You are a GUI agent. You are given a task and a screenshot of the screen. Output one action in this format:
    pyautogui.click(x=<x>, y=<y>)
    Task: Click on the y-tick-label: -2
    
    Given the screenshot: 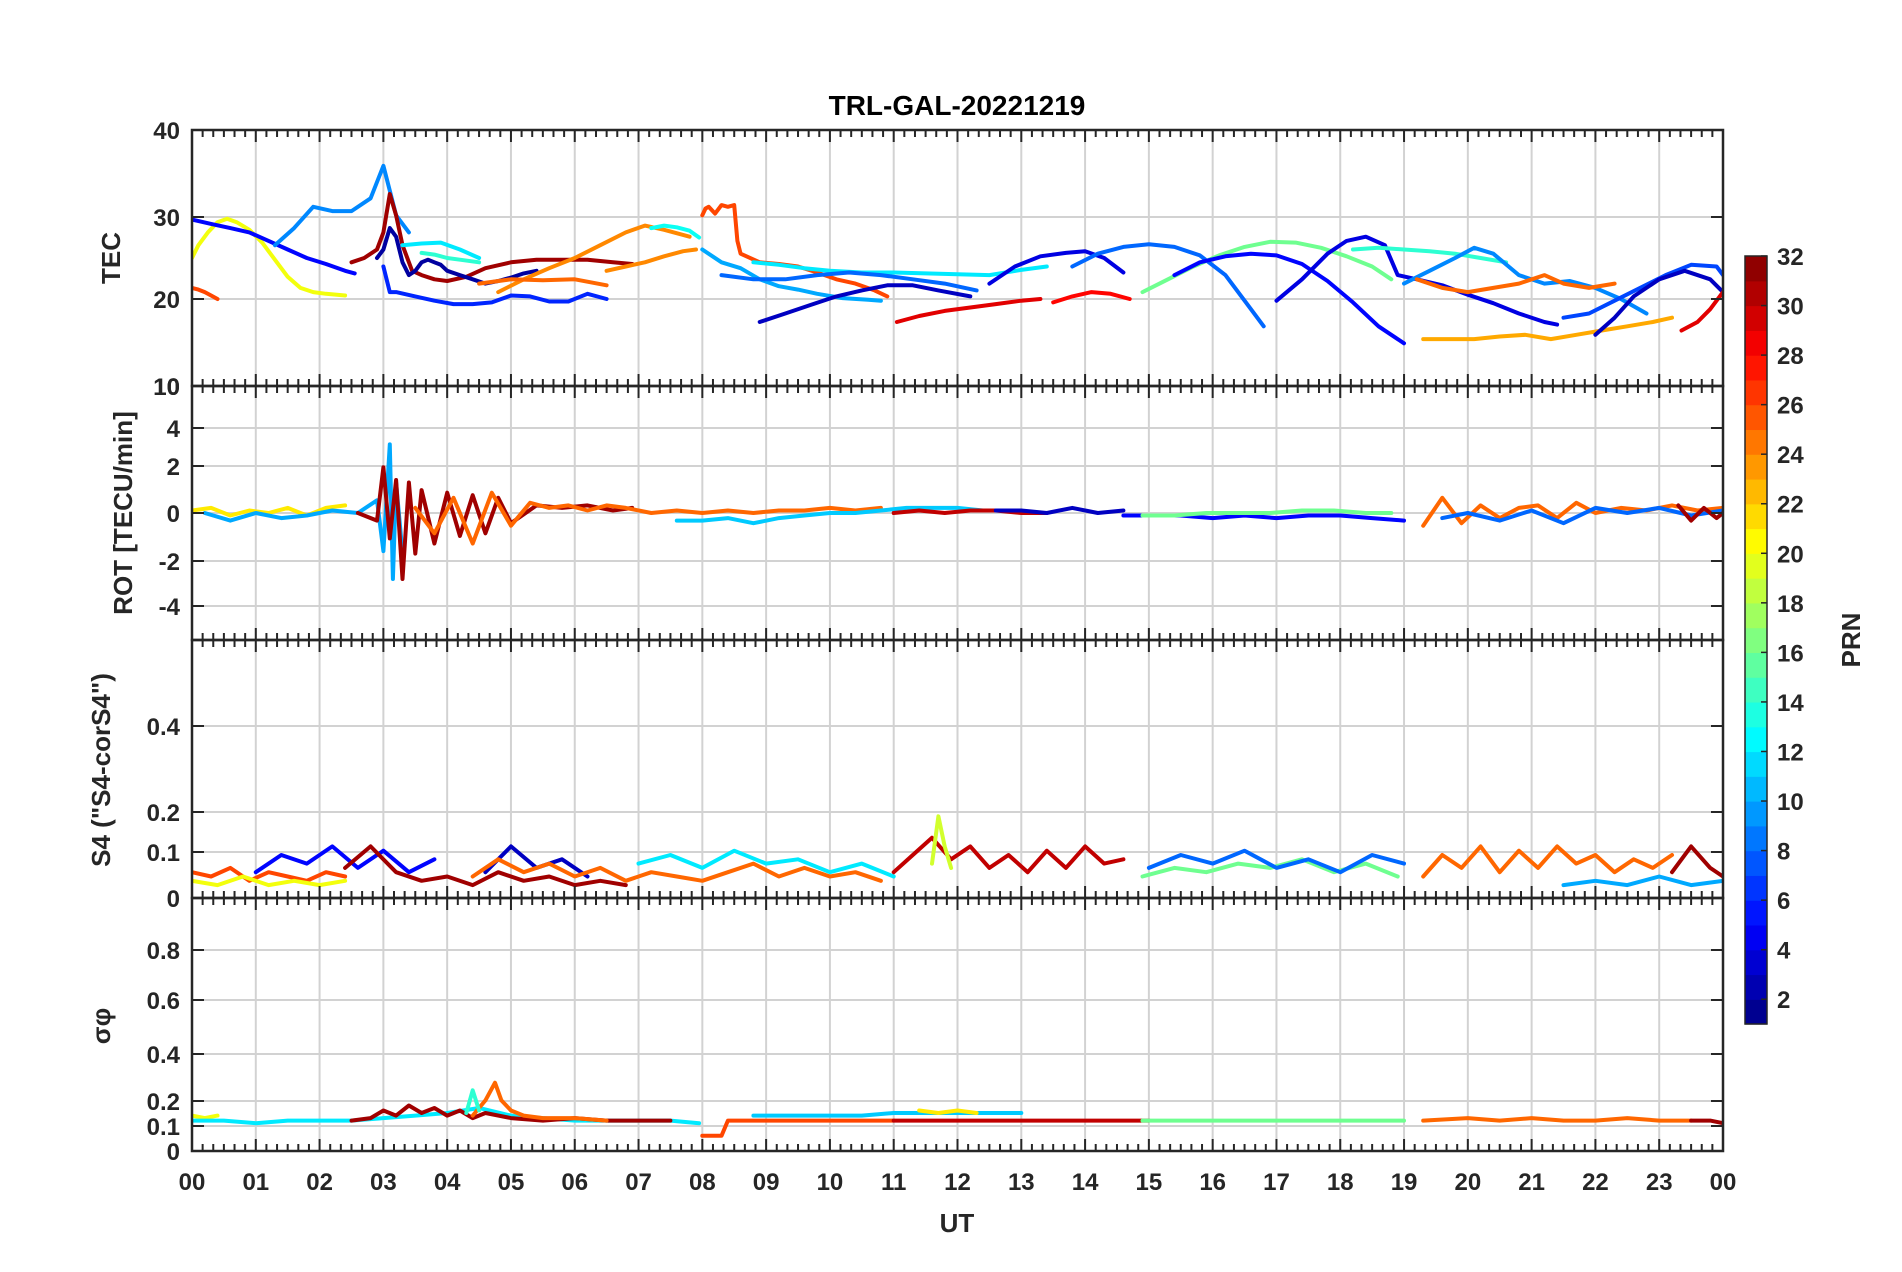 What is the action you would take?
    pyautogui.click(x=169, y=562)
    